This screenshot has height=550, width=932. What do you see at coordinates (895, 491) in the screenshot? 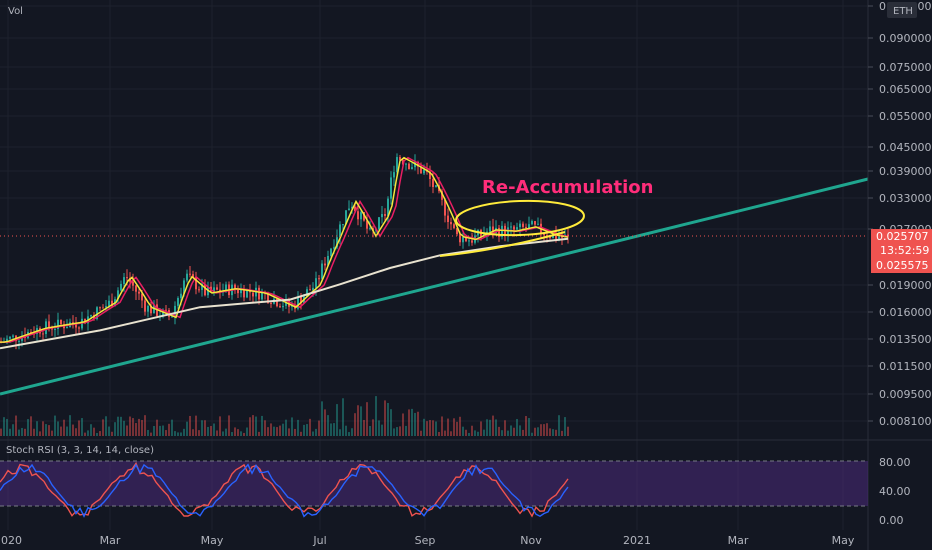
I see `stoch-axis: 80.00 40.00 0.00` at bounding box center [895, 491].